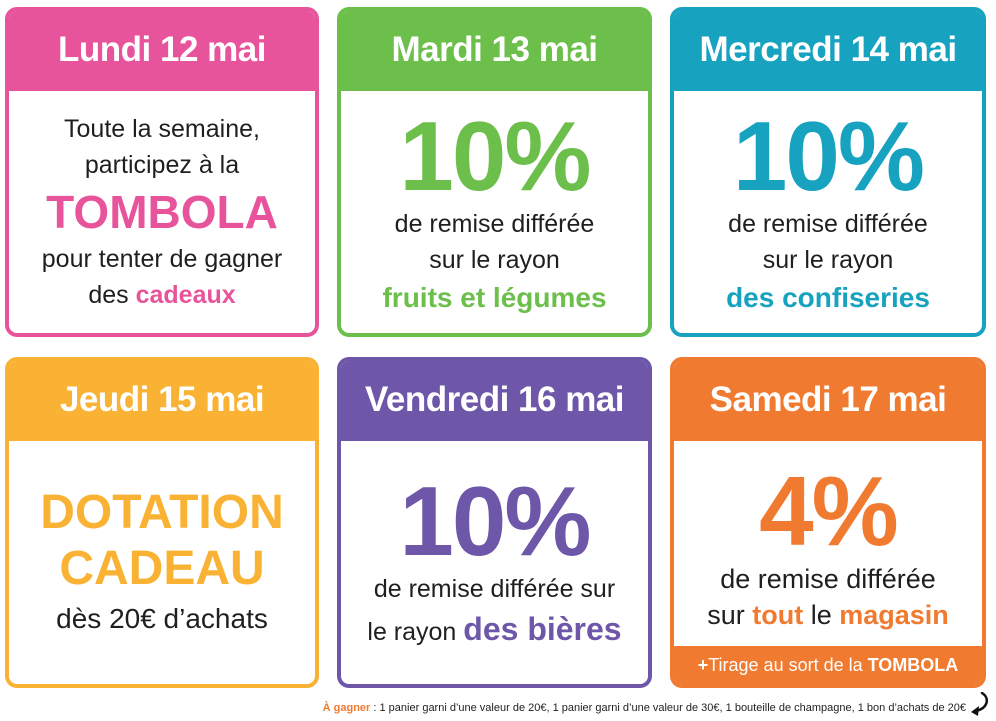 The image size is (996, 721). I want to click on card-header: Mardi 13 mai, so click(494, 51).